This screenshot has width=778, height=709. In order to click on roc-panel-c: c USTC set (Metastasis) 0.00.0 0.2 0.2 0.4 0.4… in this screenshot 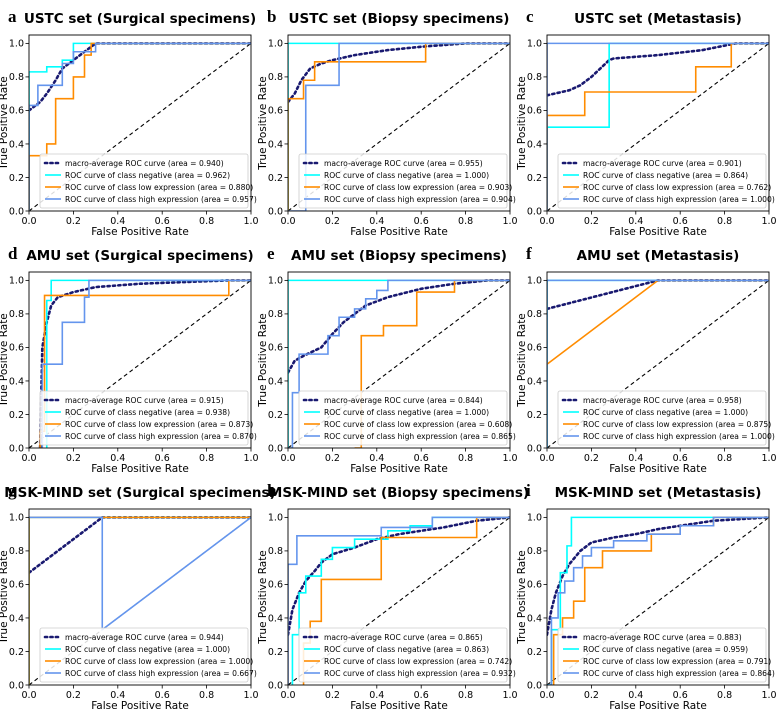, I will do `click(646, 122)`.